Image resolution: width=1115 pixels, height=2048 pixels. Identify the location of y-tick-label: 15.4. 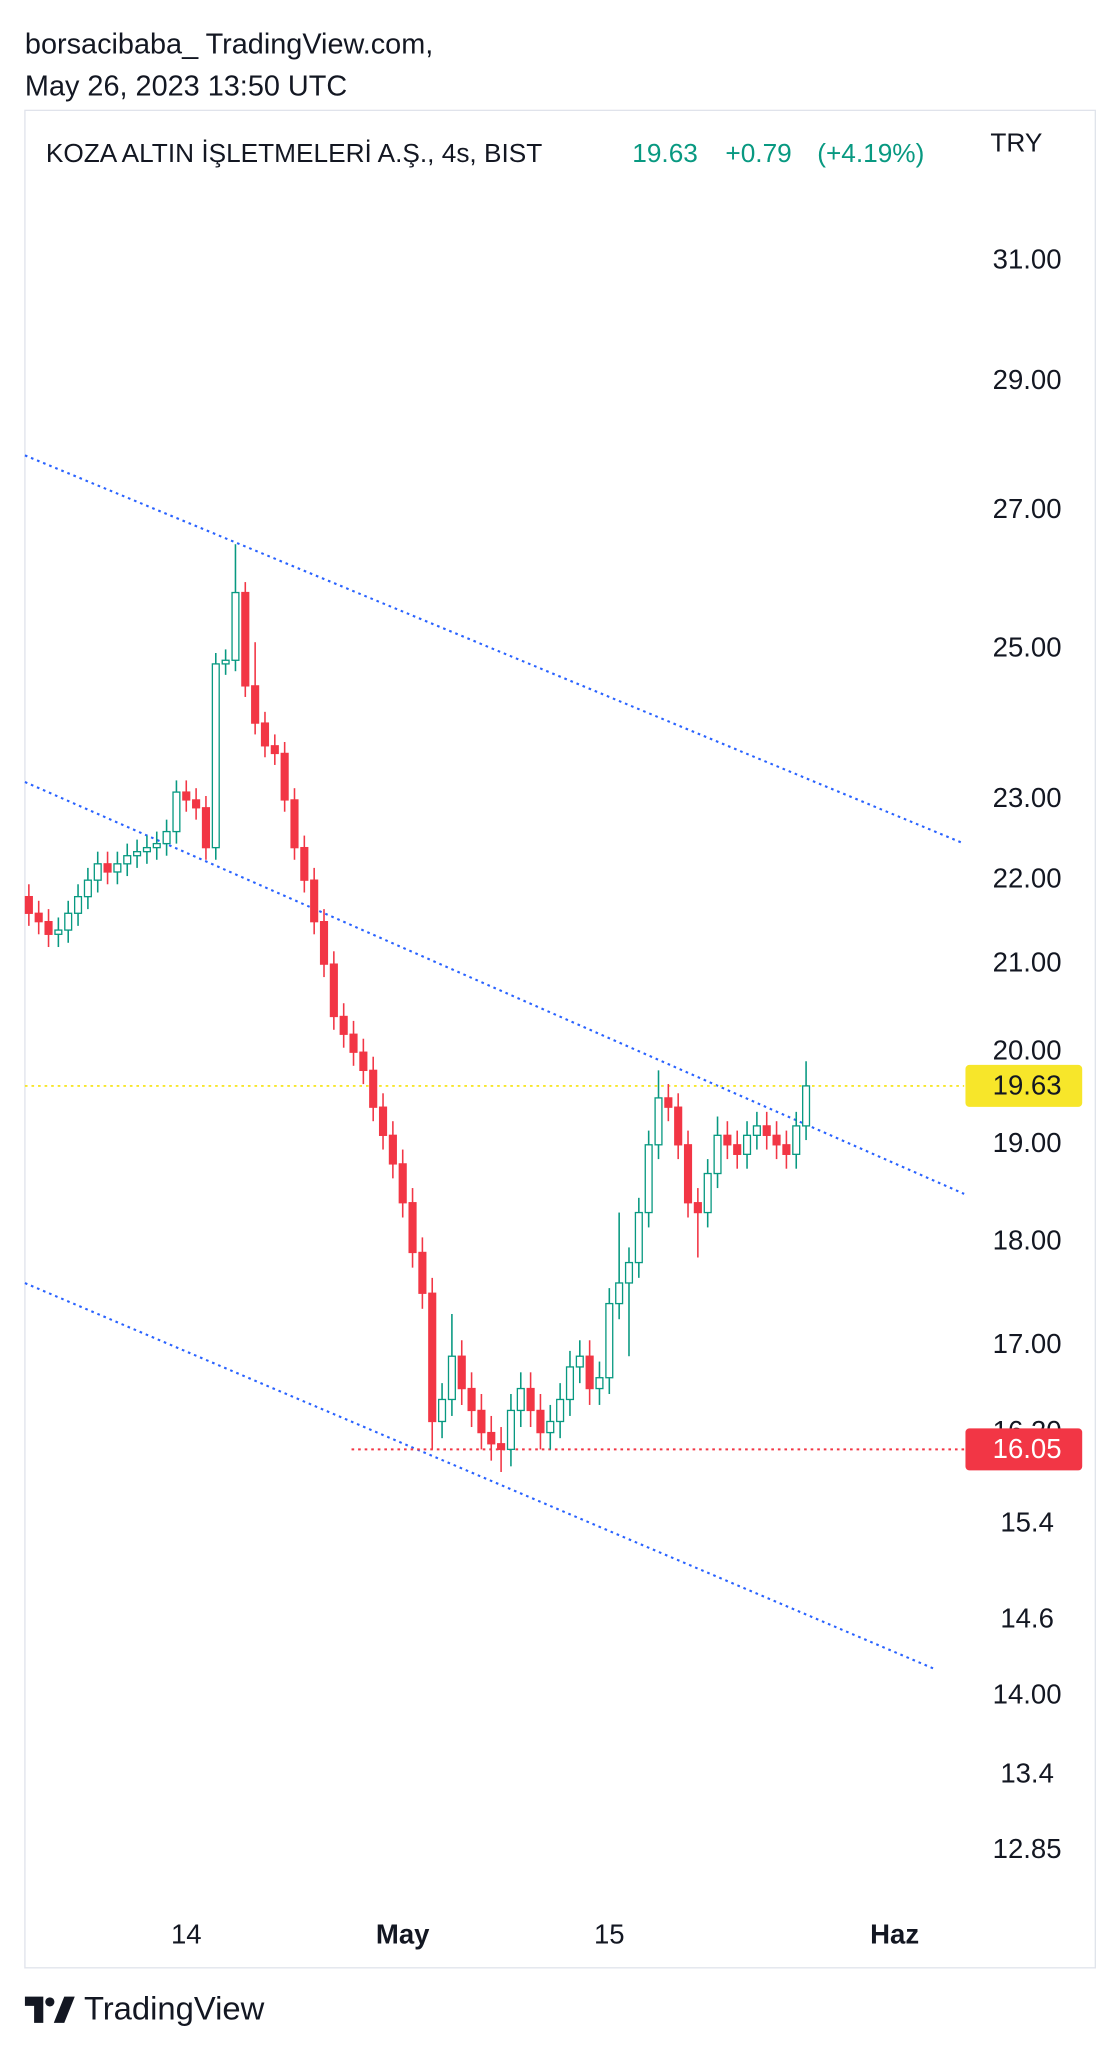
(1027, 1521).